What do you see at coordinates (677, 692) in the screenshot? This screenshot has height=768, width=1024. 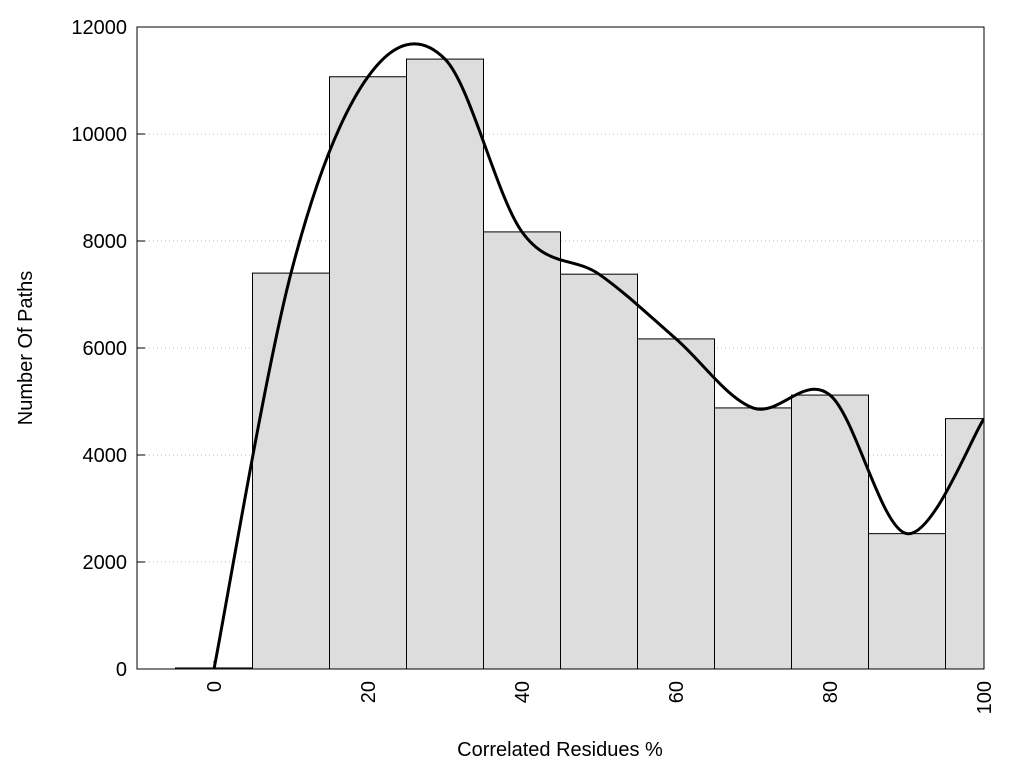 I see `x-tick-label: 60` at bounding box center [677, 692].